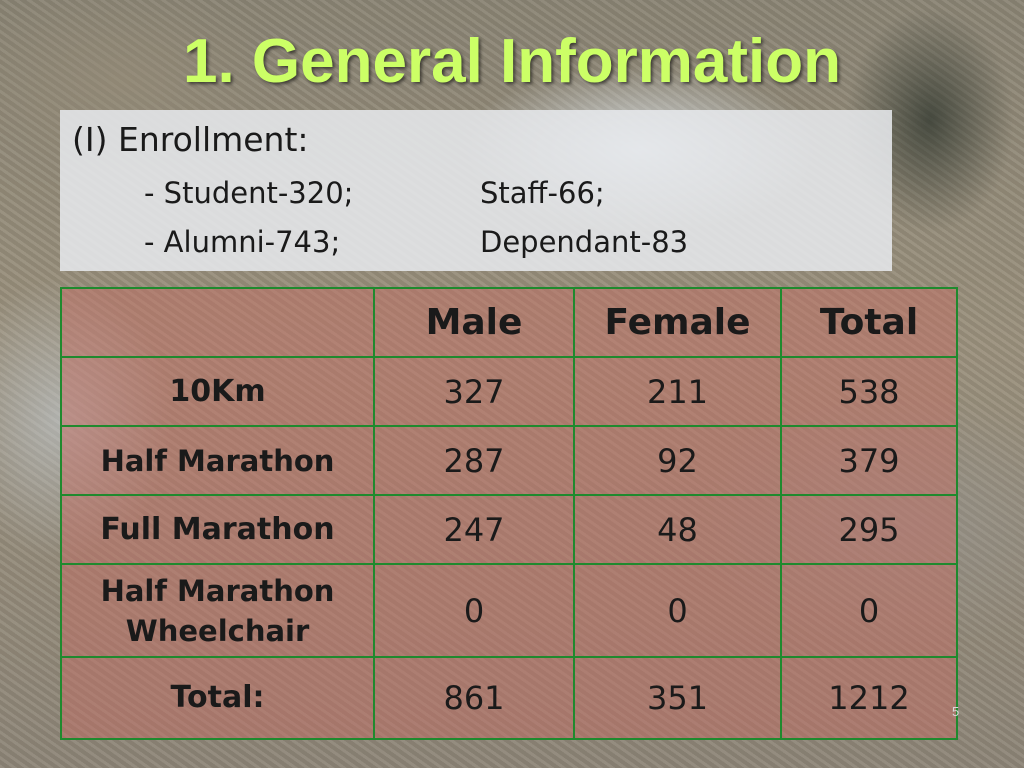  What do you see at coordinates (474, 610) in the screenshot?
I see `cell-male: 0` at bounding box center [474, 610].